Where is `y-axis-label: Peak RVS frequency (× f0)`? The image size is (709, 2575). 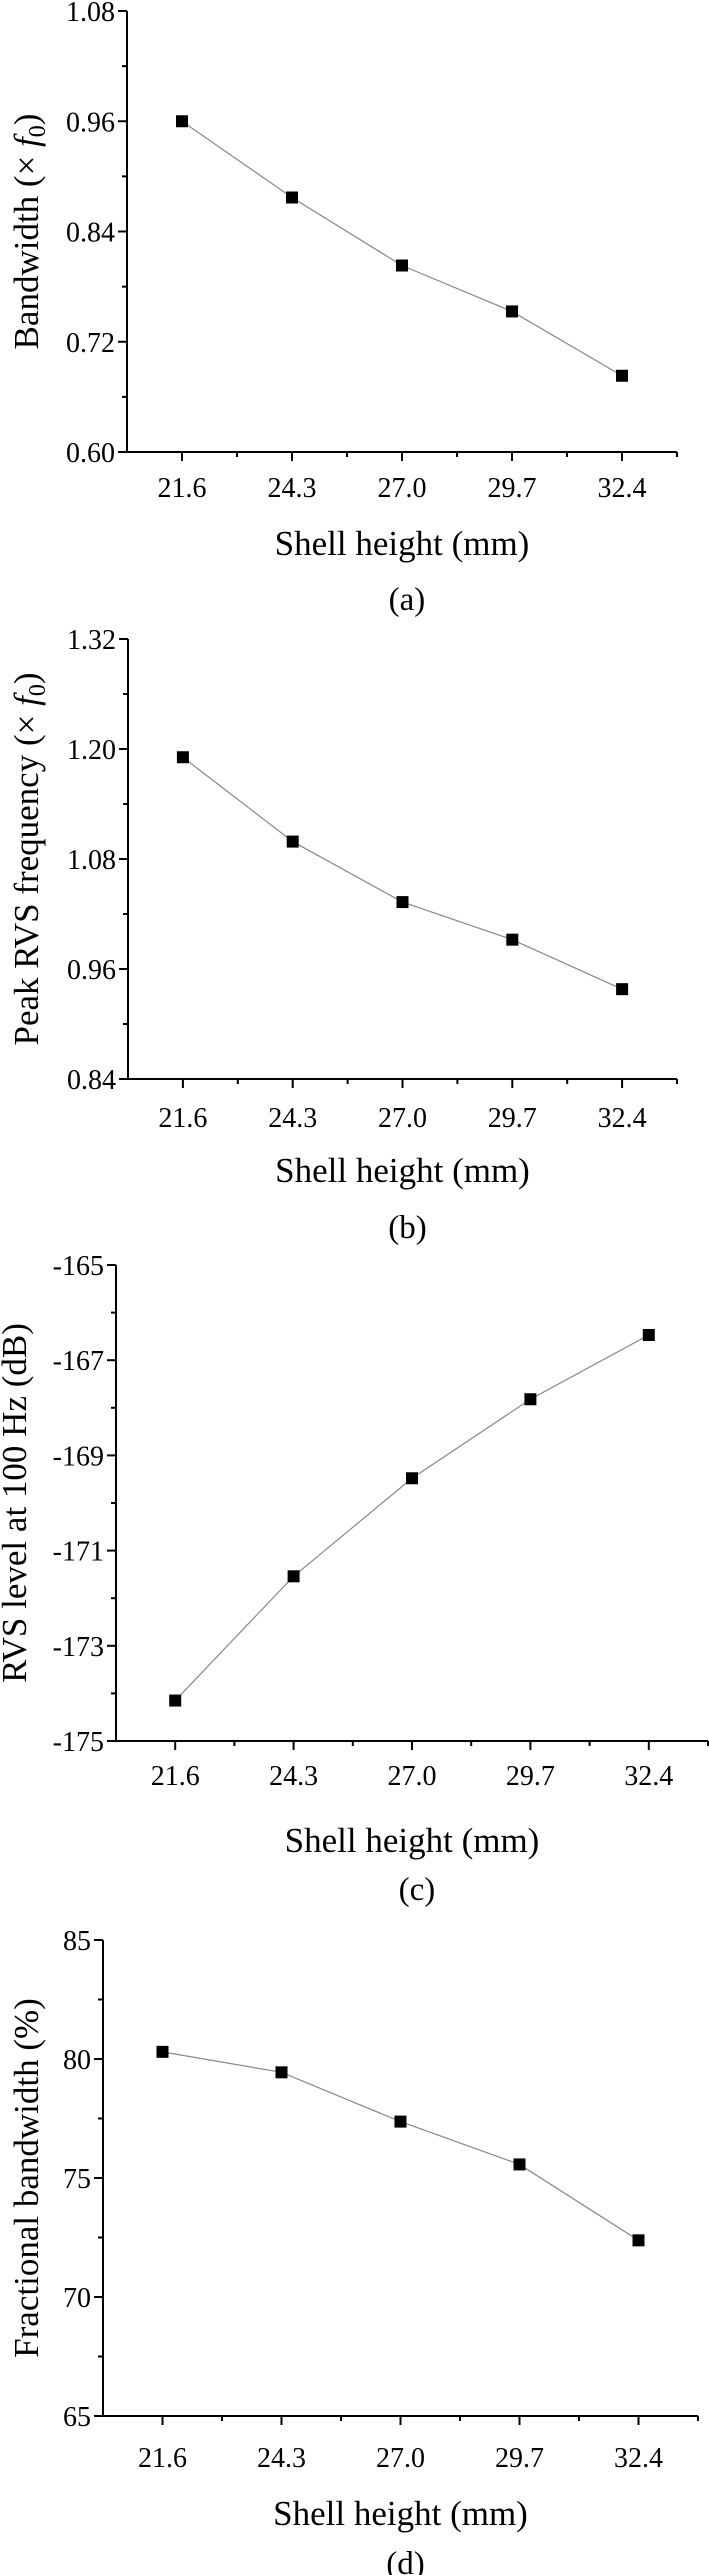 y-axis-label: Peak RVS frequency (× f0) is located at coordinates (29, 858).